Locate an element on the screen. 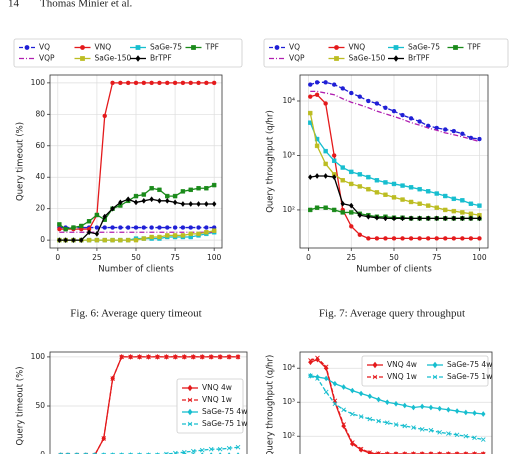 This screenshot has height=454, width=519. legend-label: SaGe-75 4w is located at coordinates (224, 411).